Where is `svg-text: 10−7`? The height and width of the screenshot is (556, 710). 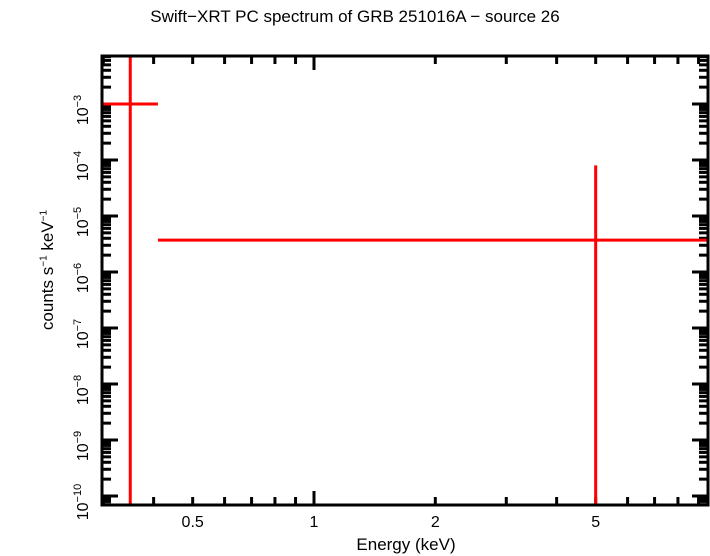
svg-text: 10−7 is located at coordinates (82, 334).